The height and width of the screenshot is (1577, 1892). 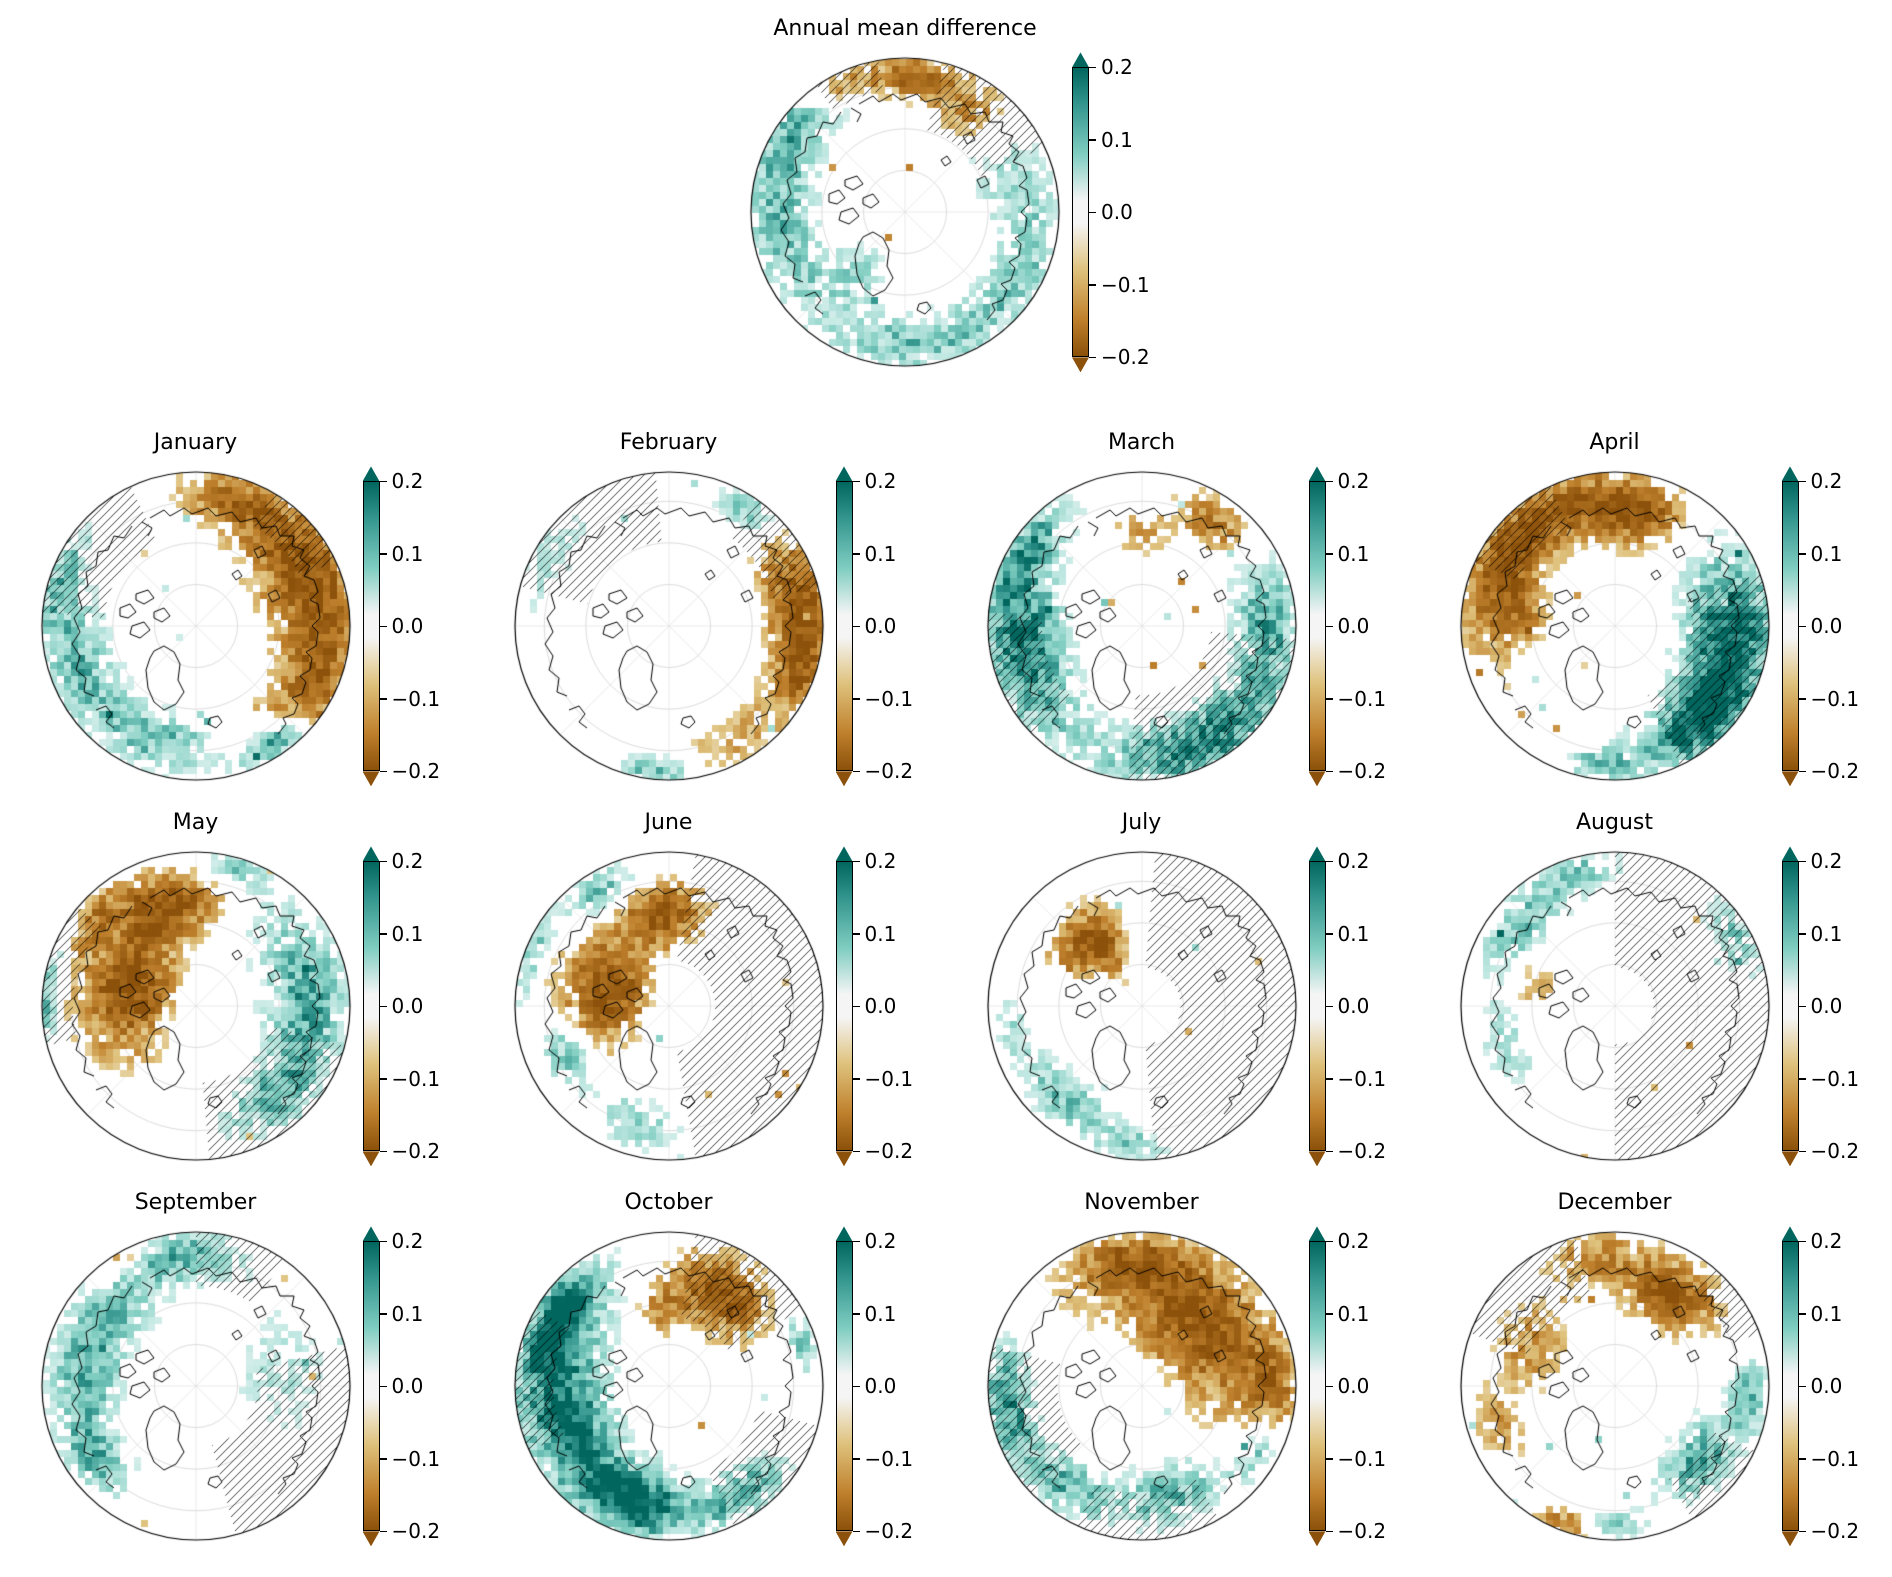 I want to click on panel-title: October, so click(x=668, y=1202).